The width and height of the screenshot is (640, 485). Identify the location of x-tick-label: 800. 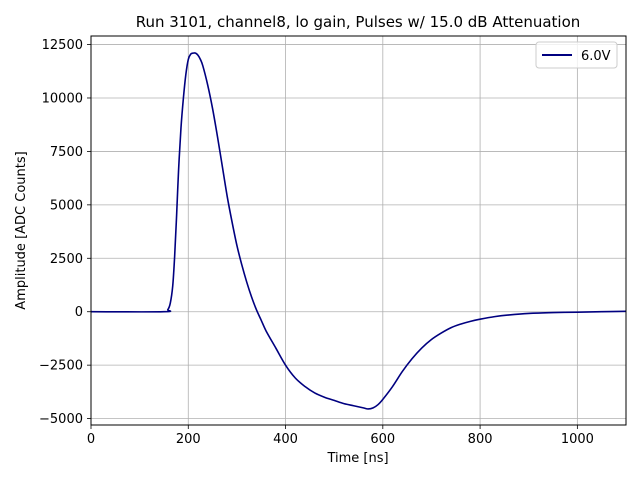
(480, 439).